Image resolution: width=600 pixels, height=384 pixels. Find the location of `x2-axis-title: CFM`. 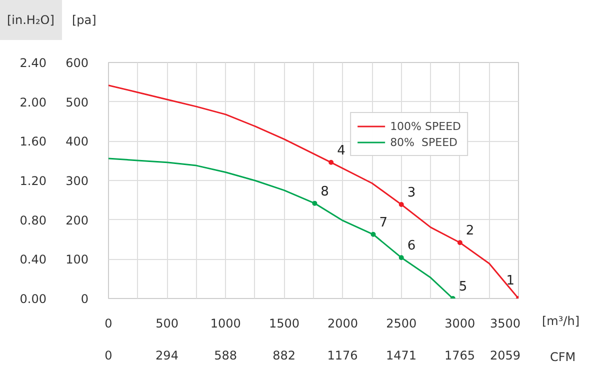

x2-axis-title: CFM is located at coordinates (563, 357).